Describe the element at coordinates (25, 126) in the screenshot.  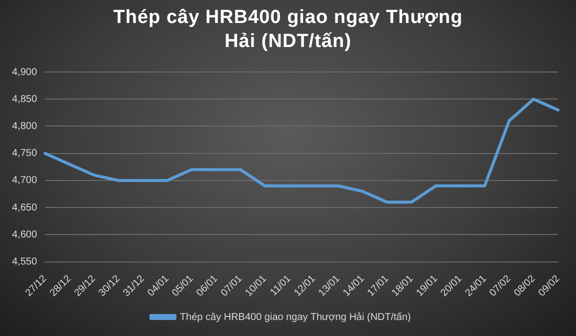
I see `y-tick-label: 4,800` at that location.